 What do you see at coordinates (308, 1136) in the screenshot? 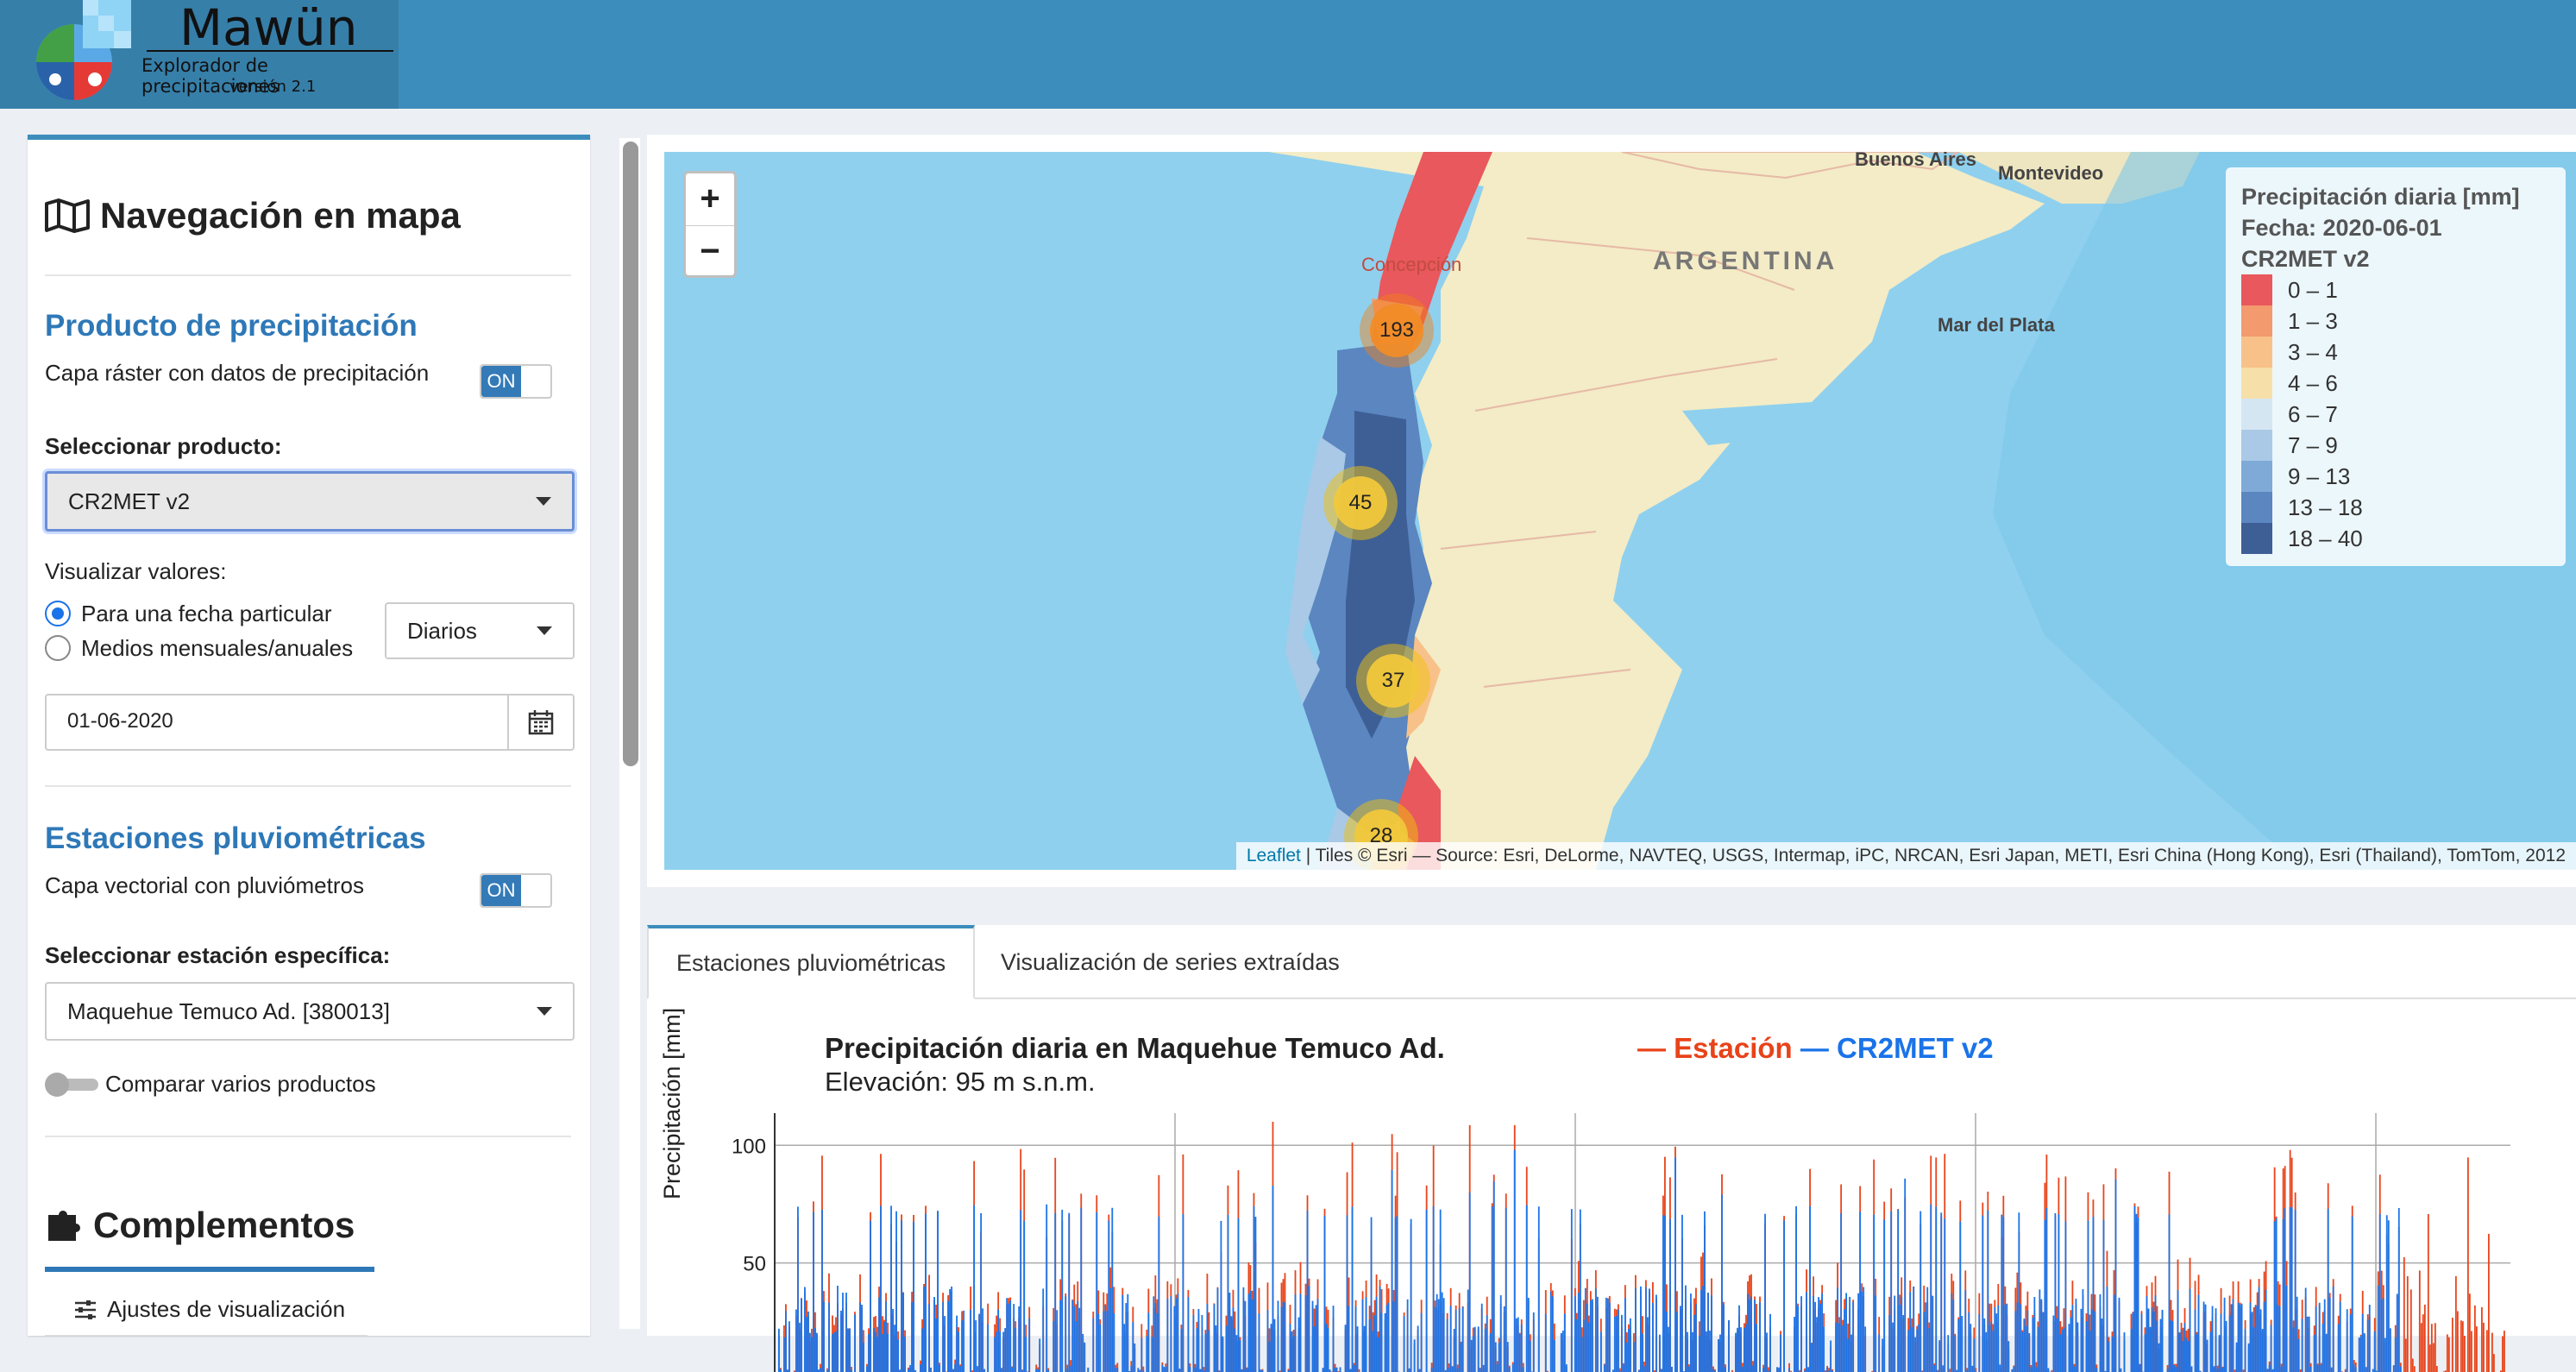
I see `divider` at bounding box center [308, 1136].